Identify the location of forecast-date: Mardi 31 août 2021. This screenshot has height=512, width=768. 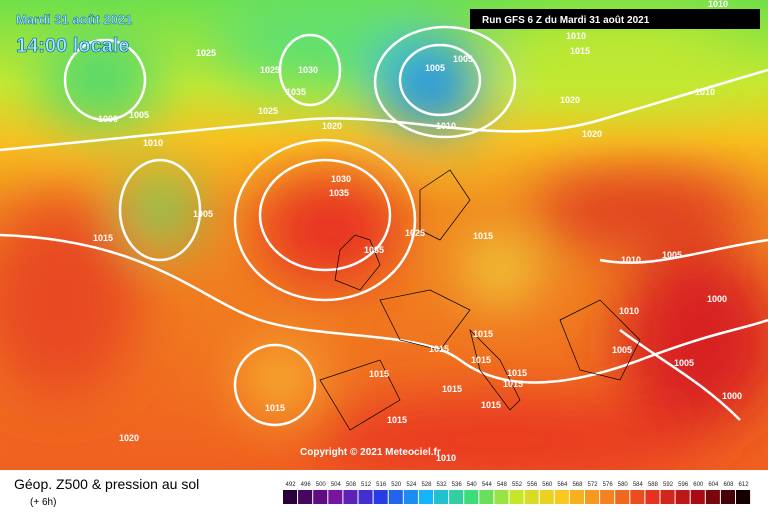
(74, 19).